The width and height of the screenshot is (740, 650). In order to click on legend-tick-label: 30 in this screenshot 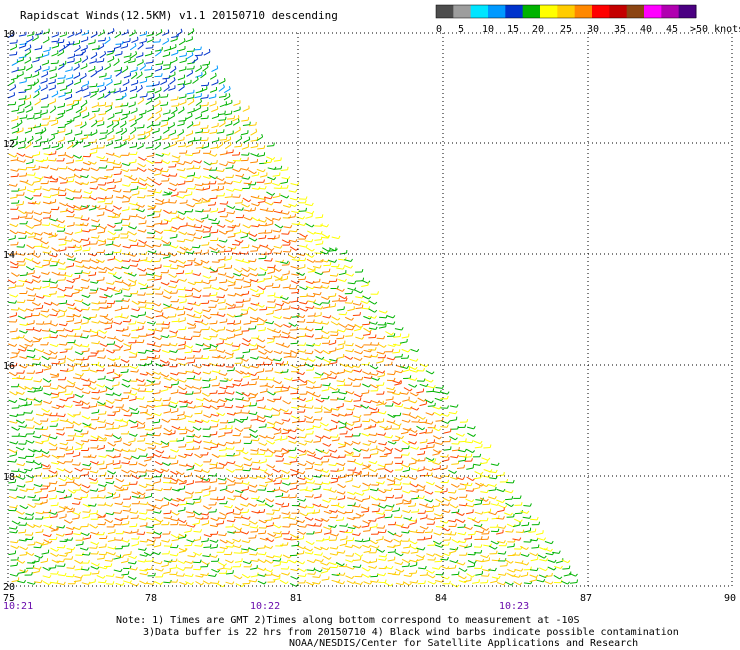, I will do `click(593, 29)`.